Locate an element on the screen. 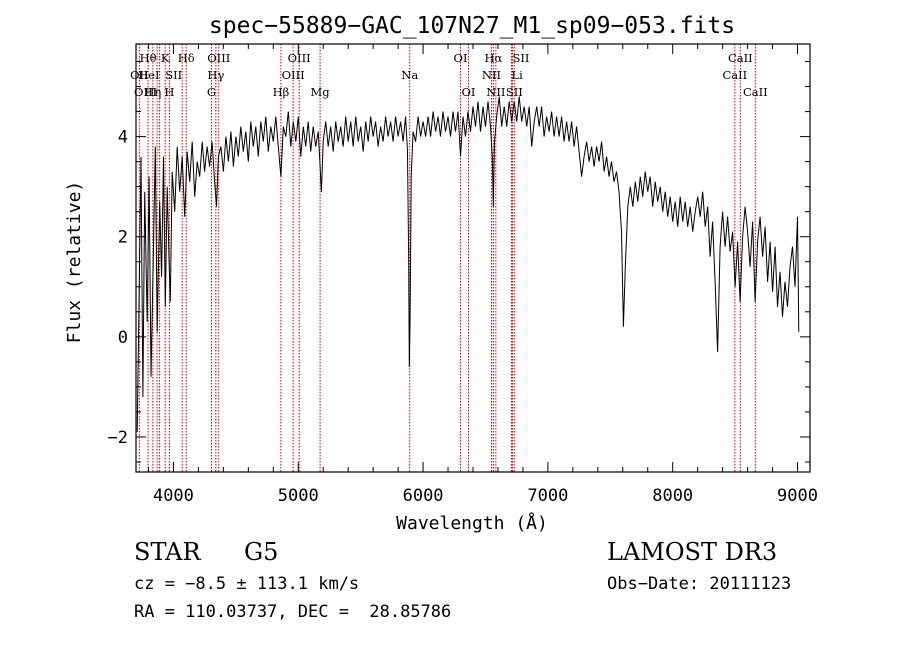 The width and height of the screenshot is (900, 649). observation-date: Obs−Date: 20111123 is located at coordinates (699, 584).